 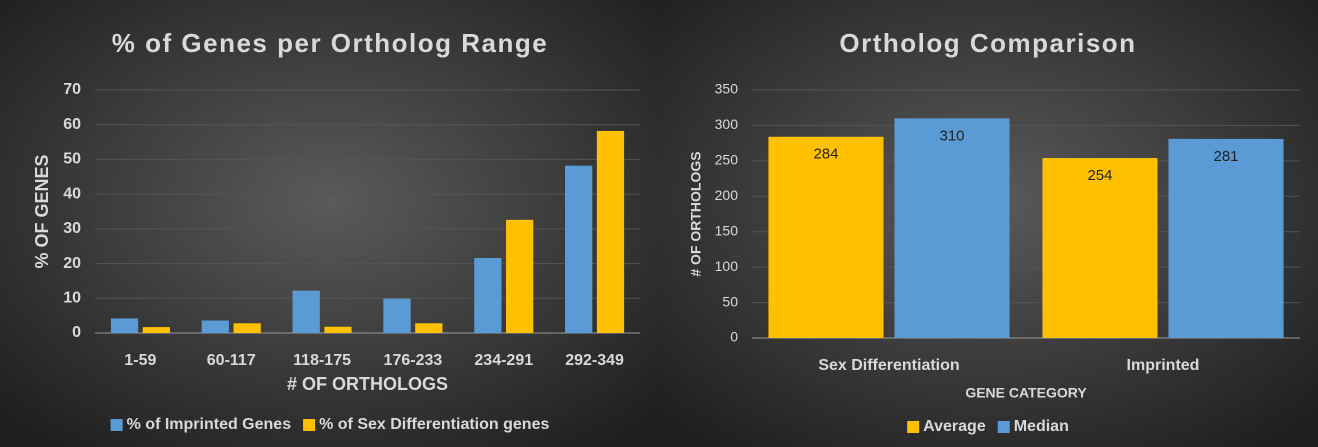 I want to click on y-tick-label: 30, so click(x=72, y=228).